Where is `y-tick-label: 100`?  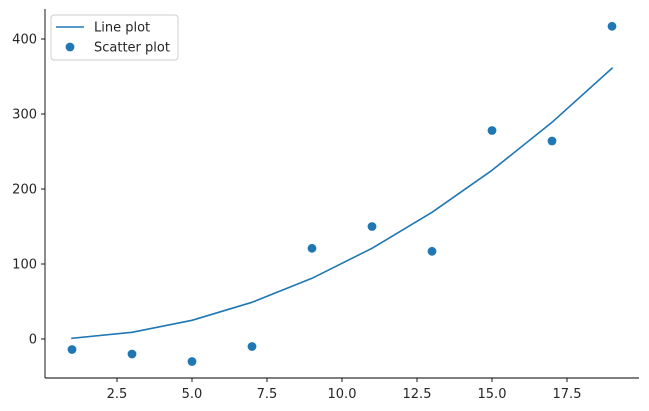
y-tick-label: 100 is located at coordinates (24, 265).